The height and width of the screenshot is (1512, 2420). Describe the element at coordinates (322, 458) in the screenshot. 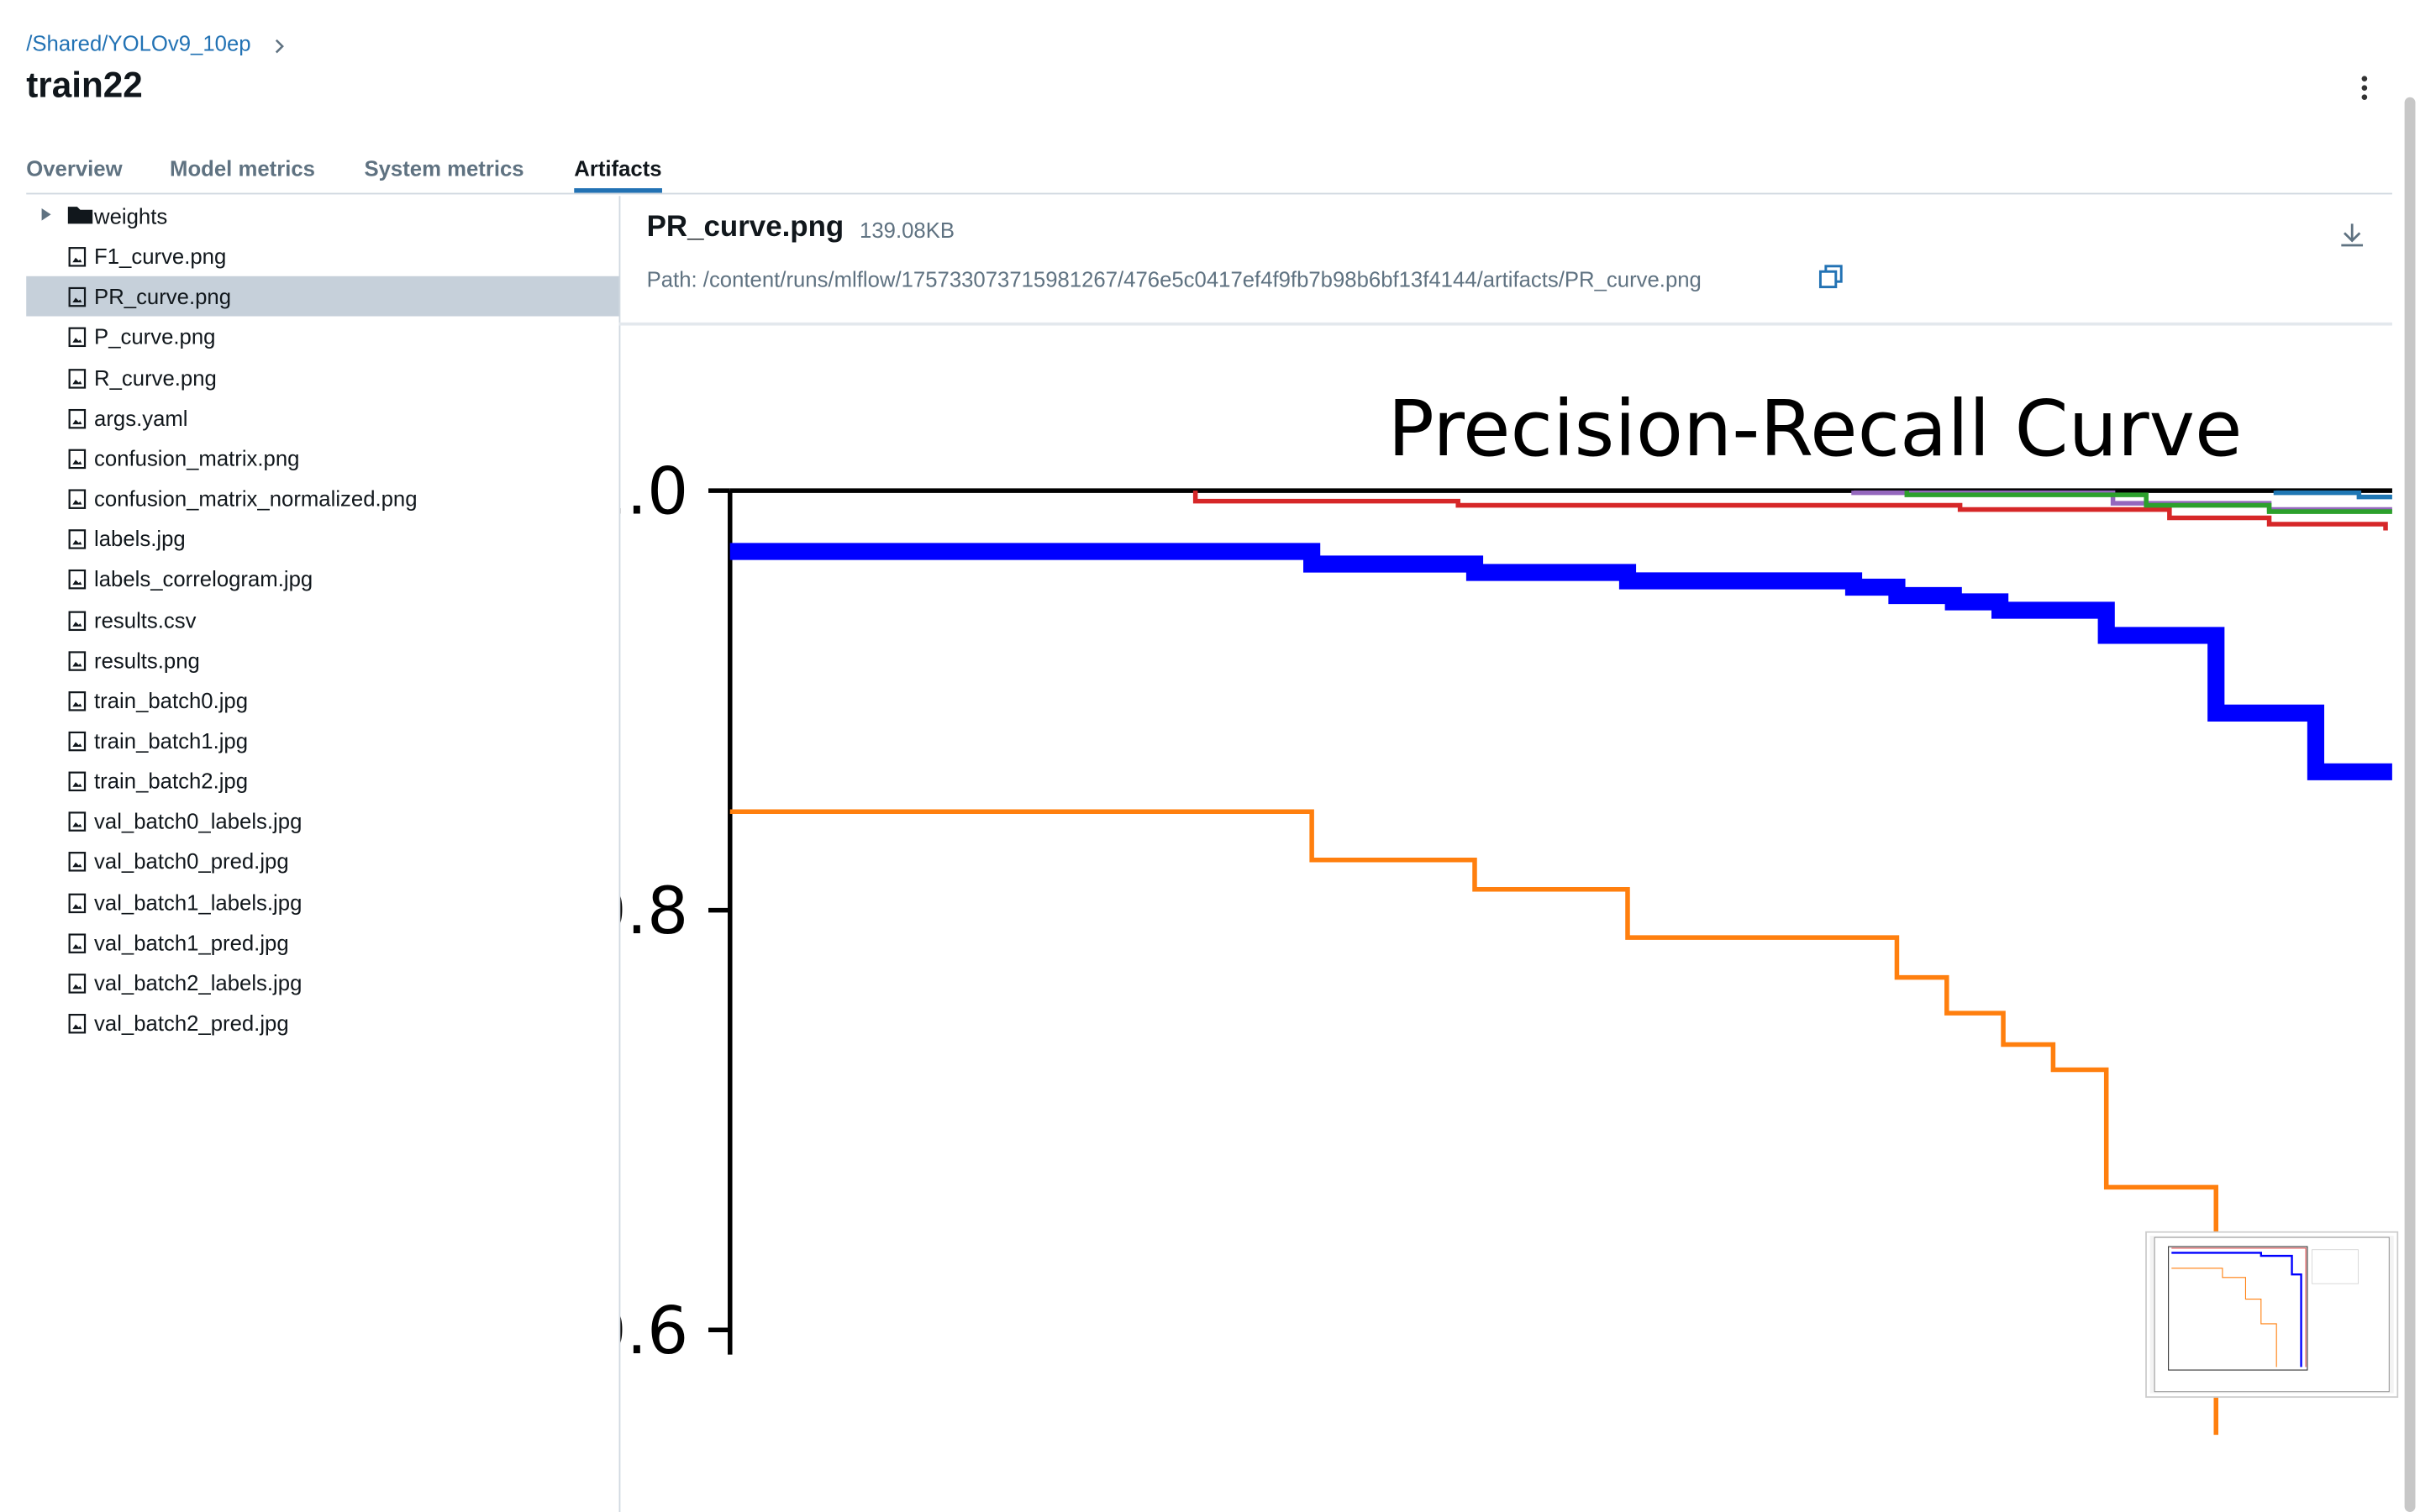

I see `file-row: confusion_matrix.png` at that location.